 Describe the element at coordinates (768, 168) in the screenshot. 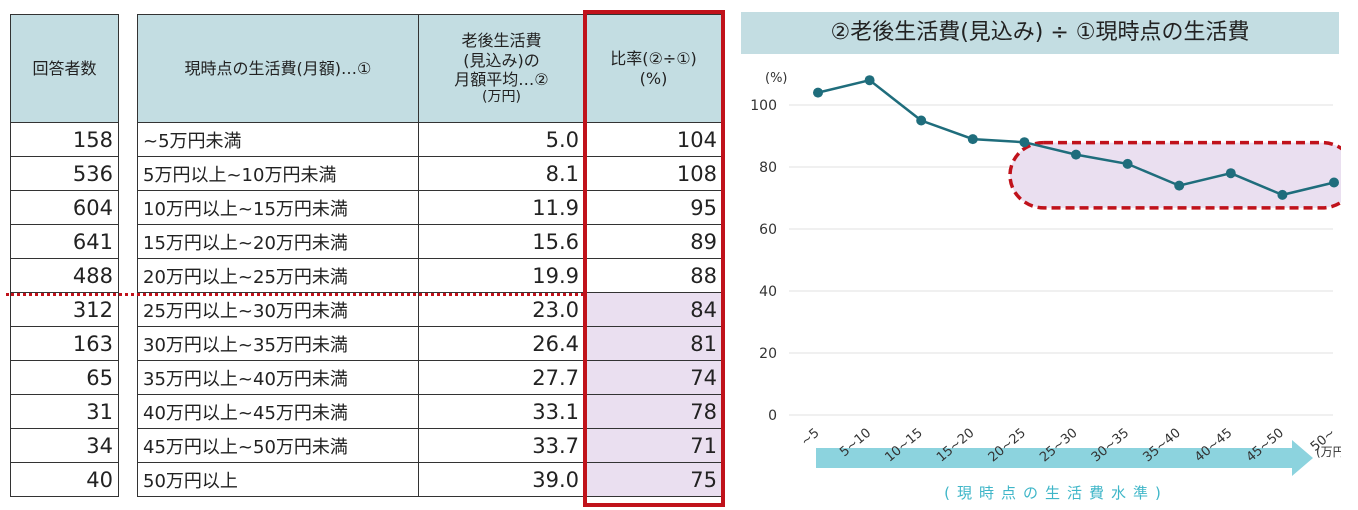

I see `y-tick-label: 80` at that location.